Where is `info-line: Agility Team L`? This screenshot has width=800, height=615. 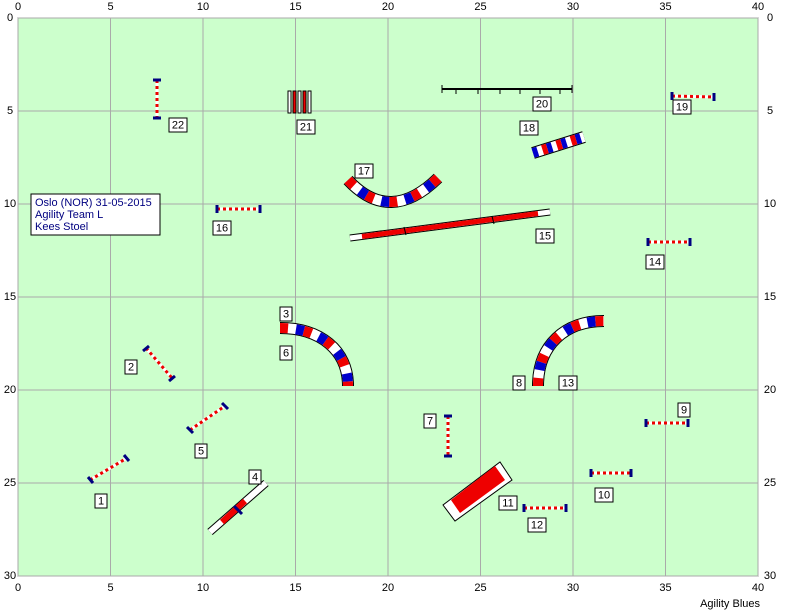 info-line: Agility Team L is located at coordinates (69, 215).